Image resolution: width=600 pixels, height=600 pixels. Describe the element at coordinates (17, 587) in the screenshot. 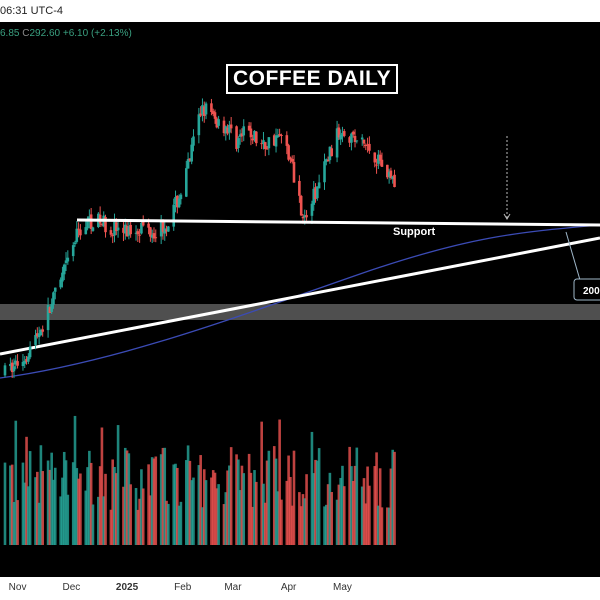

I see `x-tick-nov: Nov` at that location.